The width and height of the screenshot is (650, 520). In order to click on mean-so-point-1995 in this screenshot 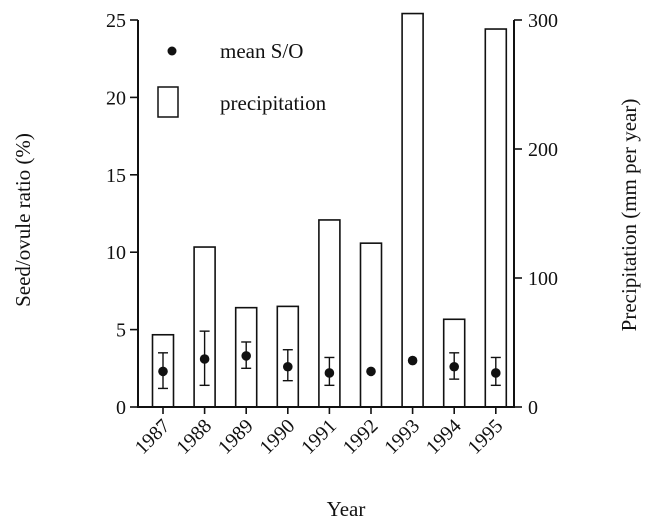, I will do `click(496, 373)`.